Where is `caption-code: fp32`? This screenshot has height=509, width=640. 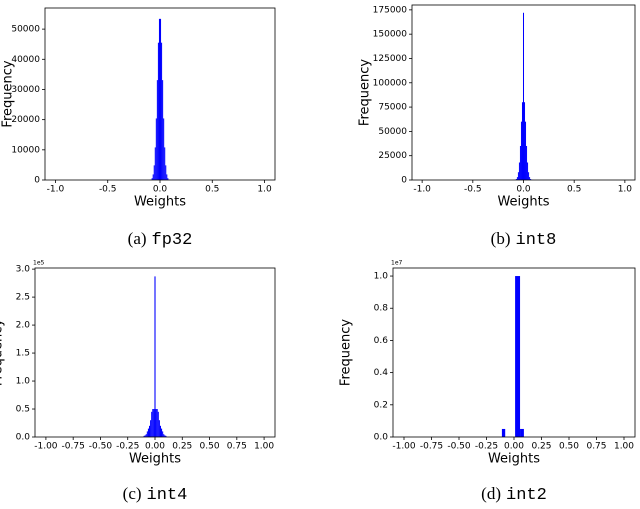 caption-code: fp32 is located at coordinates (172, 240).